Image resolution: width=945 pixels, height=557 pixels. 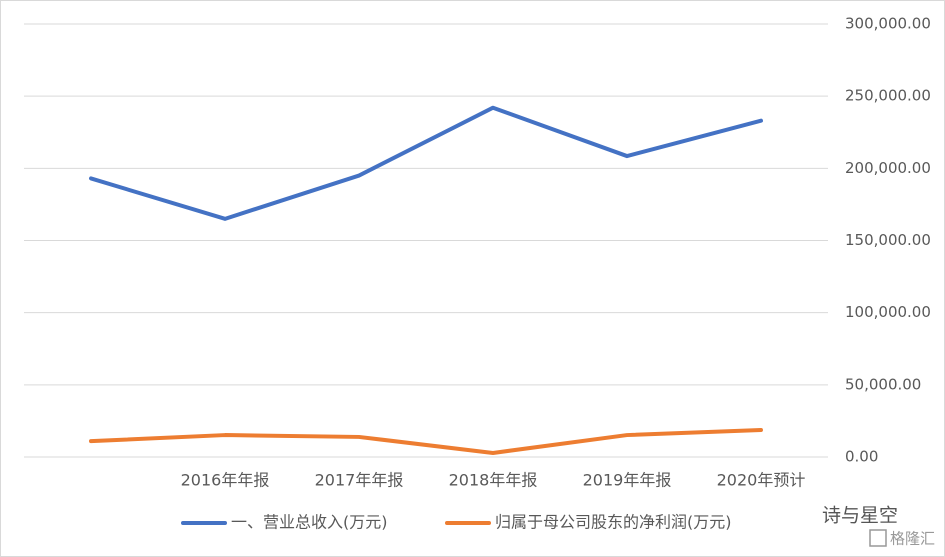 What do you see at coordinates (888, 168) in the screenshot?
I see `y-tick-label: 200,000.00` at bounding box center [888, 168].